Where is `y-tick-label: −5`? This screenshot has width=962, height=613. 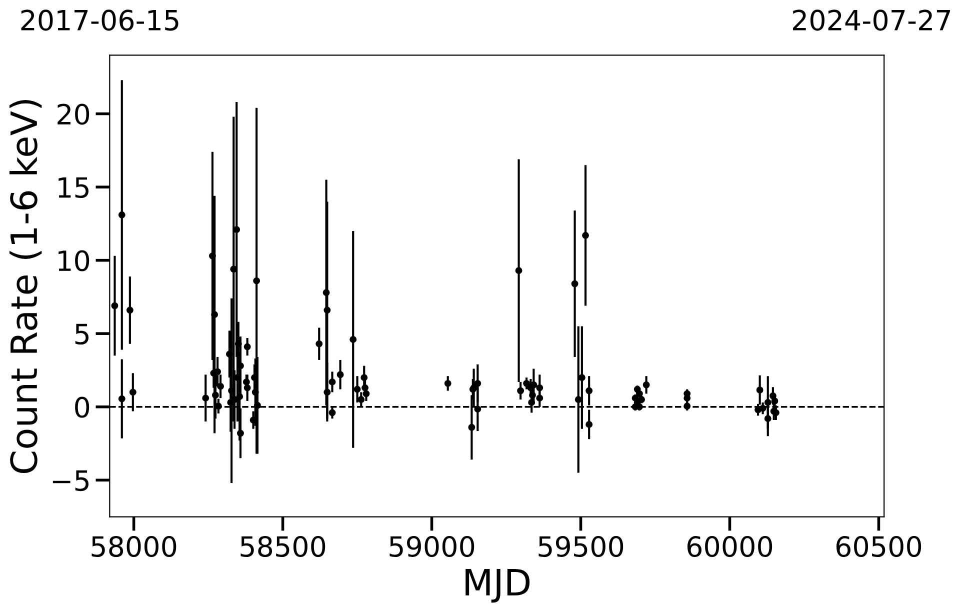
y-tick-label: −5 is located at coordinates (70, 481).